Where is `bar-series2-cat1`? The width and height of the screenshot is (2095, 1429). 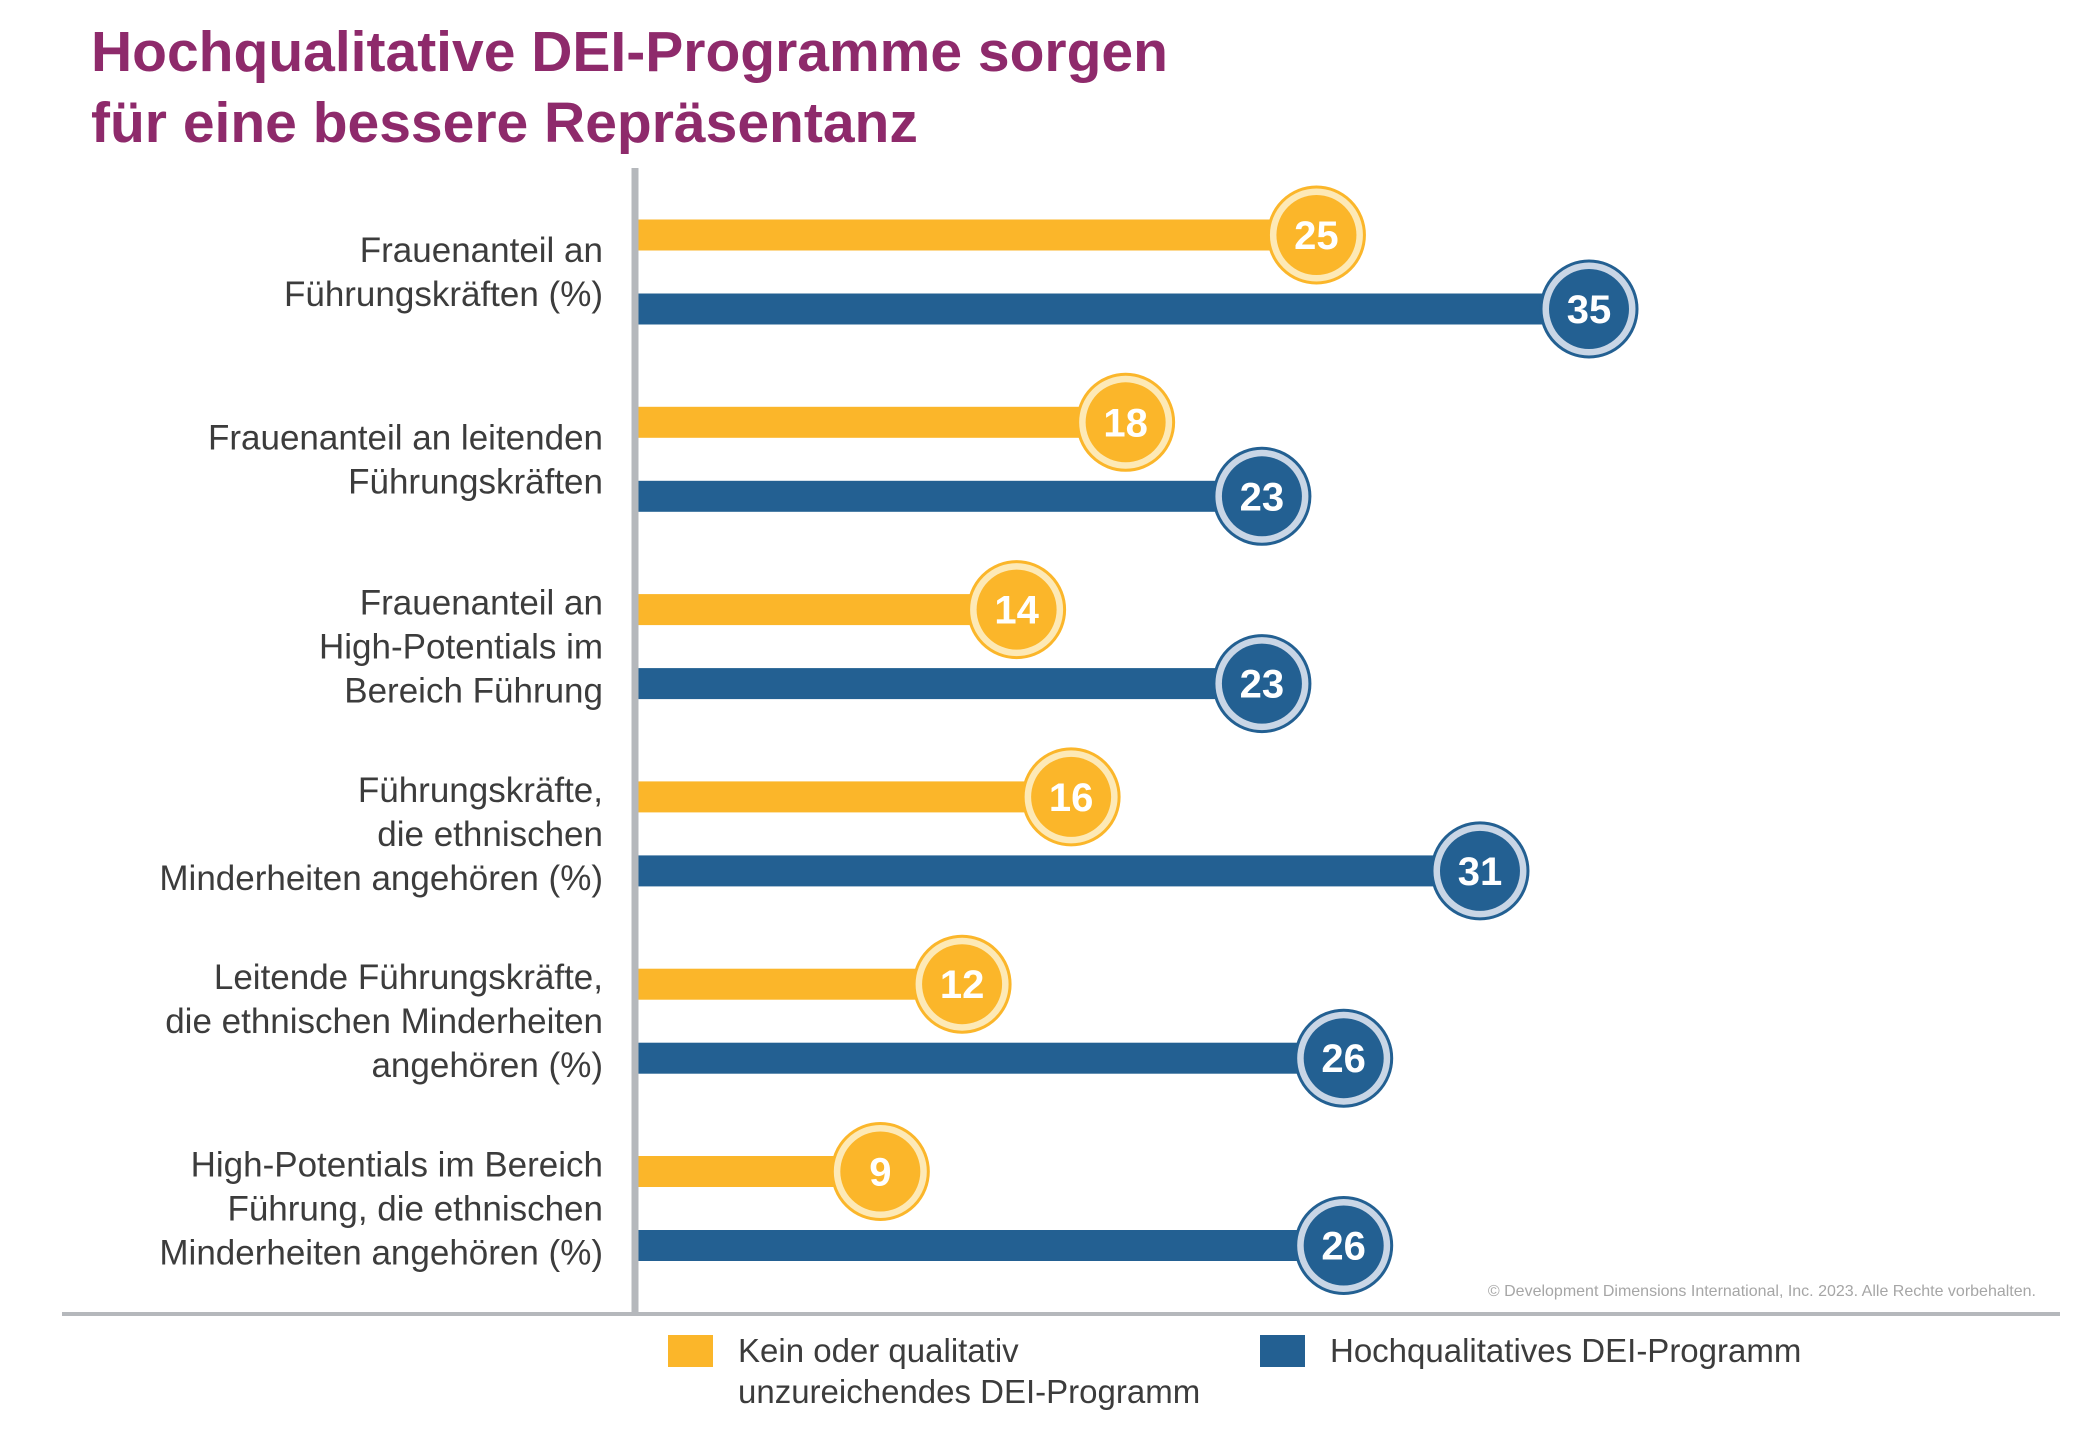 bar-series2-cat1 is located at coordinates (1112, 309).